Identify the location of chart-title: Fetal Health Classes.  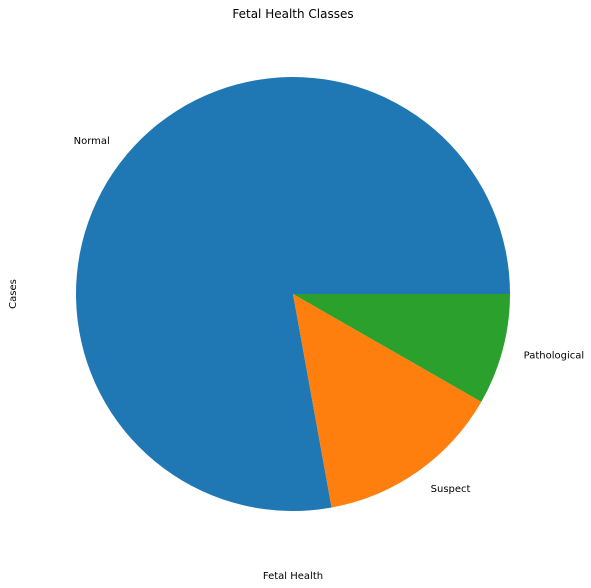
(292, 14).